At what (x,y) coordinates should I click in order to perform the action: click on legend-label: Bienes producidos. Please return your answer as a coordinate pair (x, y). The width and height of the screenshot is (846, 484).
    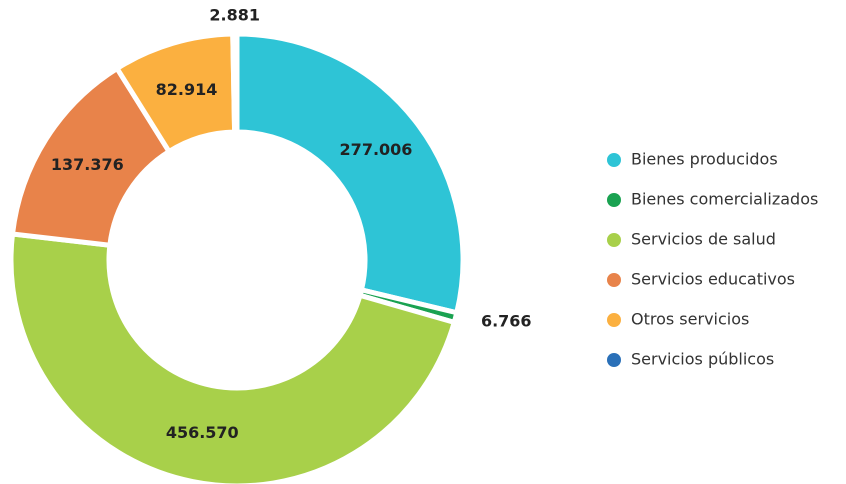
    Looking at the image, I should click on (704, 159).